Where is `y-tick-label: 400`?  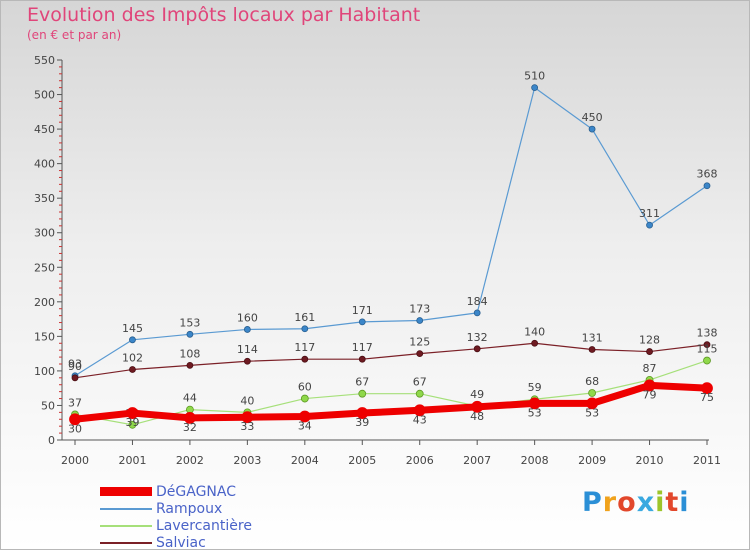
y-tick-label: 400 is located at coordinates (44, 164).